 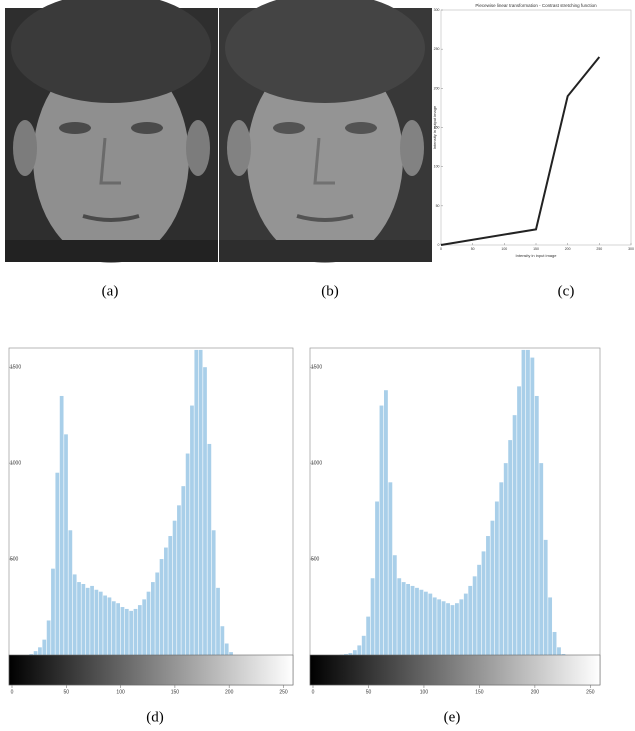 I want to click on y-axis-label: Intensity in output image, so click(x=434, y=127).